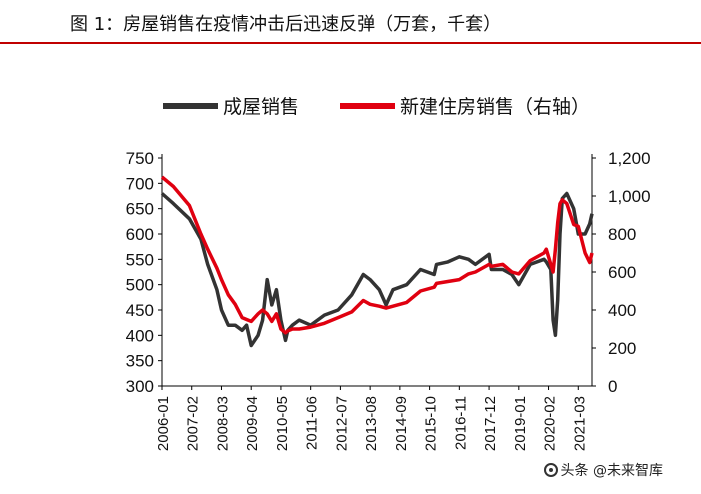 The width and height of the screenshot is (701, 494). I want to click on legend-label-1: 新建住房销售（右轴）, so click(495, 107).